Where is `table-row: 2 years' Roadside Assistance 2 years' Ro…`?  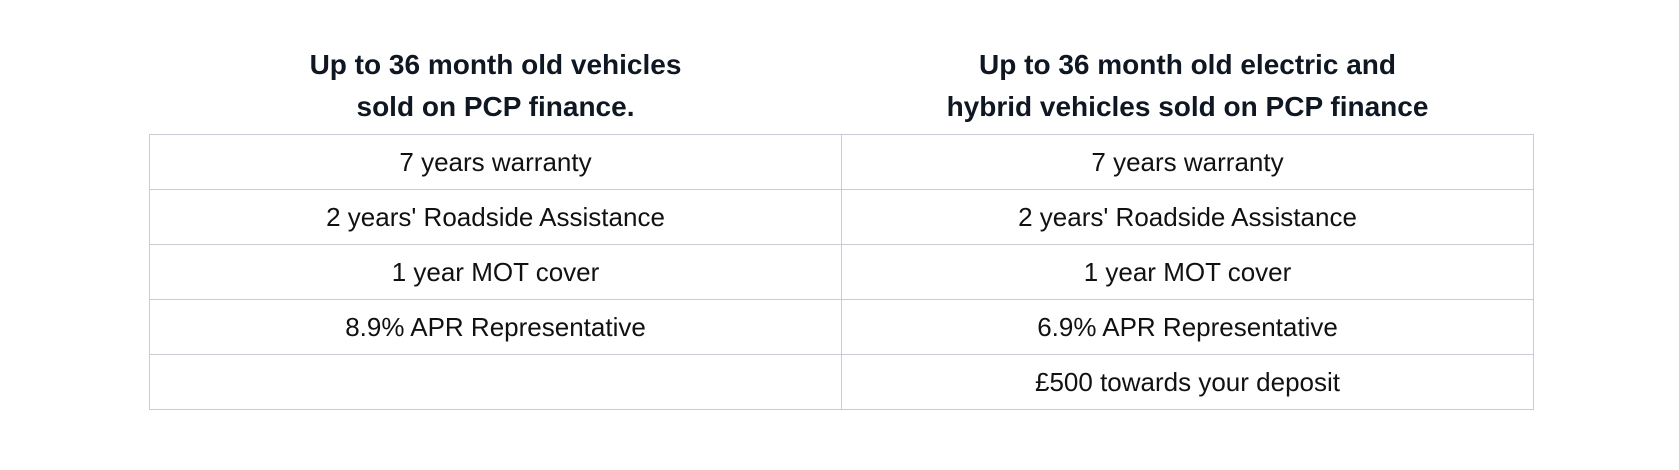
table-row: 2 years' Roadside Assistance 2 years' Ro… is located at coordinates (841, 217).